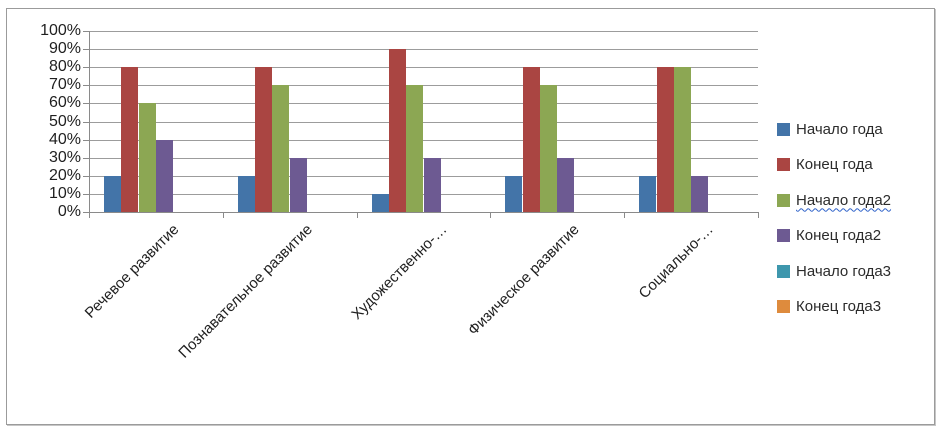  I want to click on legend-item-6: Конец года3, so click(829, 306).